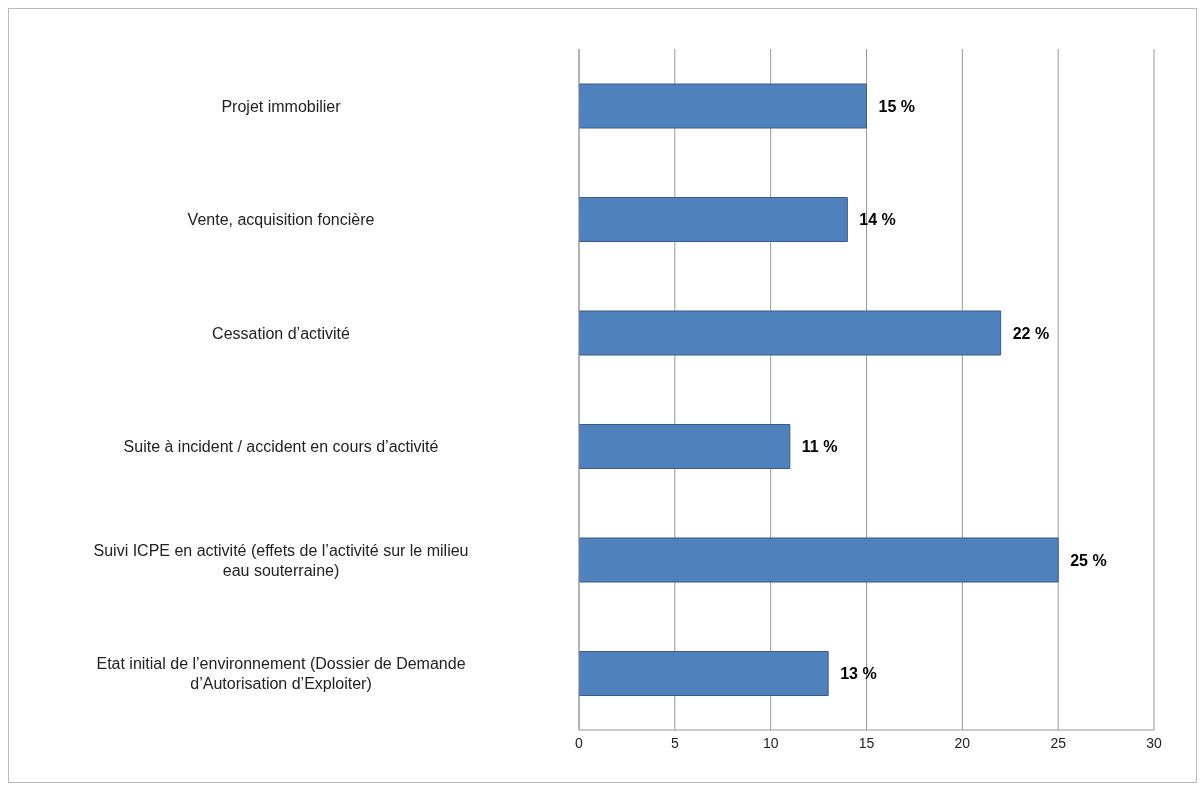  Describe the element at coordinates (1058, 742) in the screenshot. I see `x-tick-label: 25` at that location.